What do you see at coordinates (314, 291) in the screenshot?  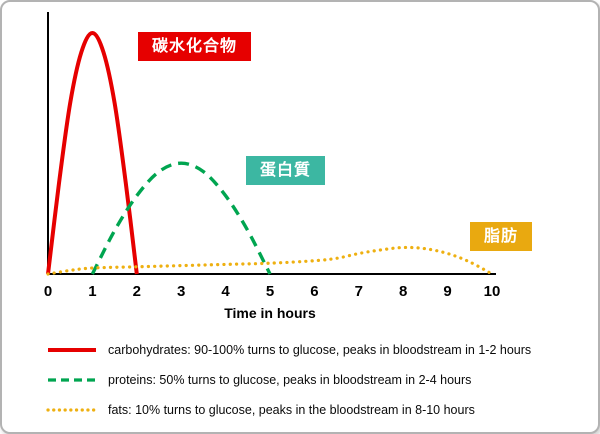 I see `x-tick-label: 6` at bounding box center [314, 291].